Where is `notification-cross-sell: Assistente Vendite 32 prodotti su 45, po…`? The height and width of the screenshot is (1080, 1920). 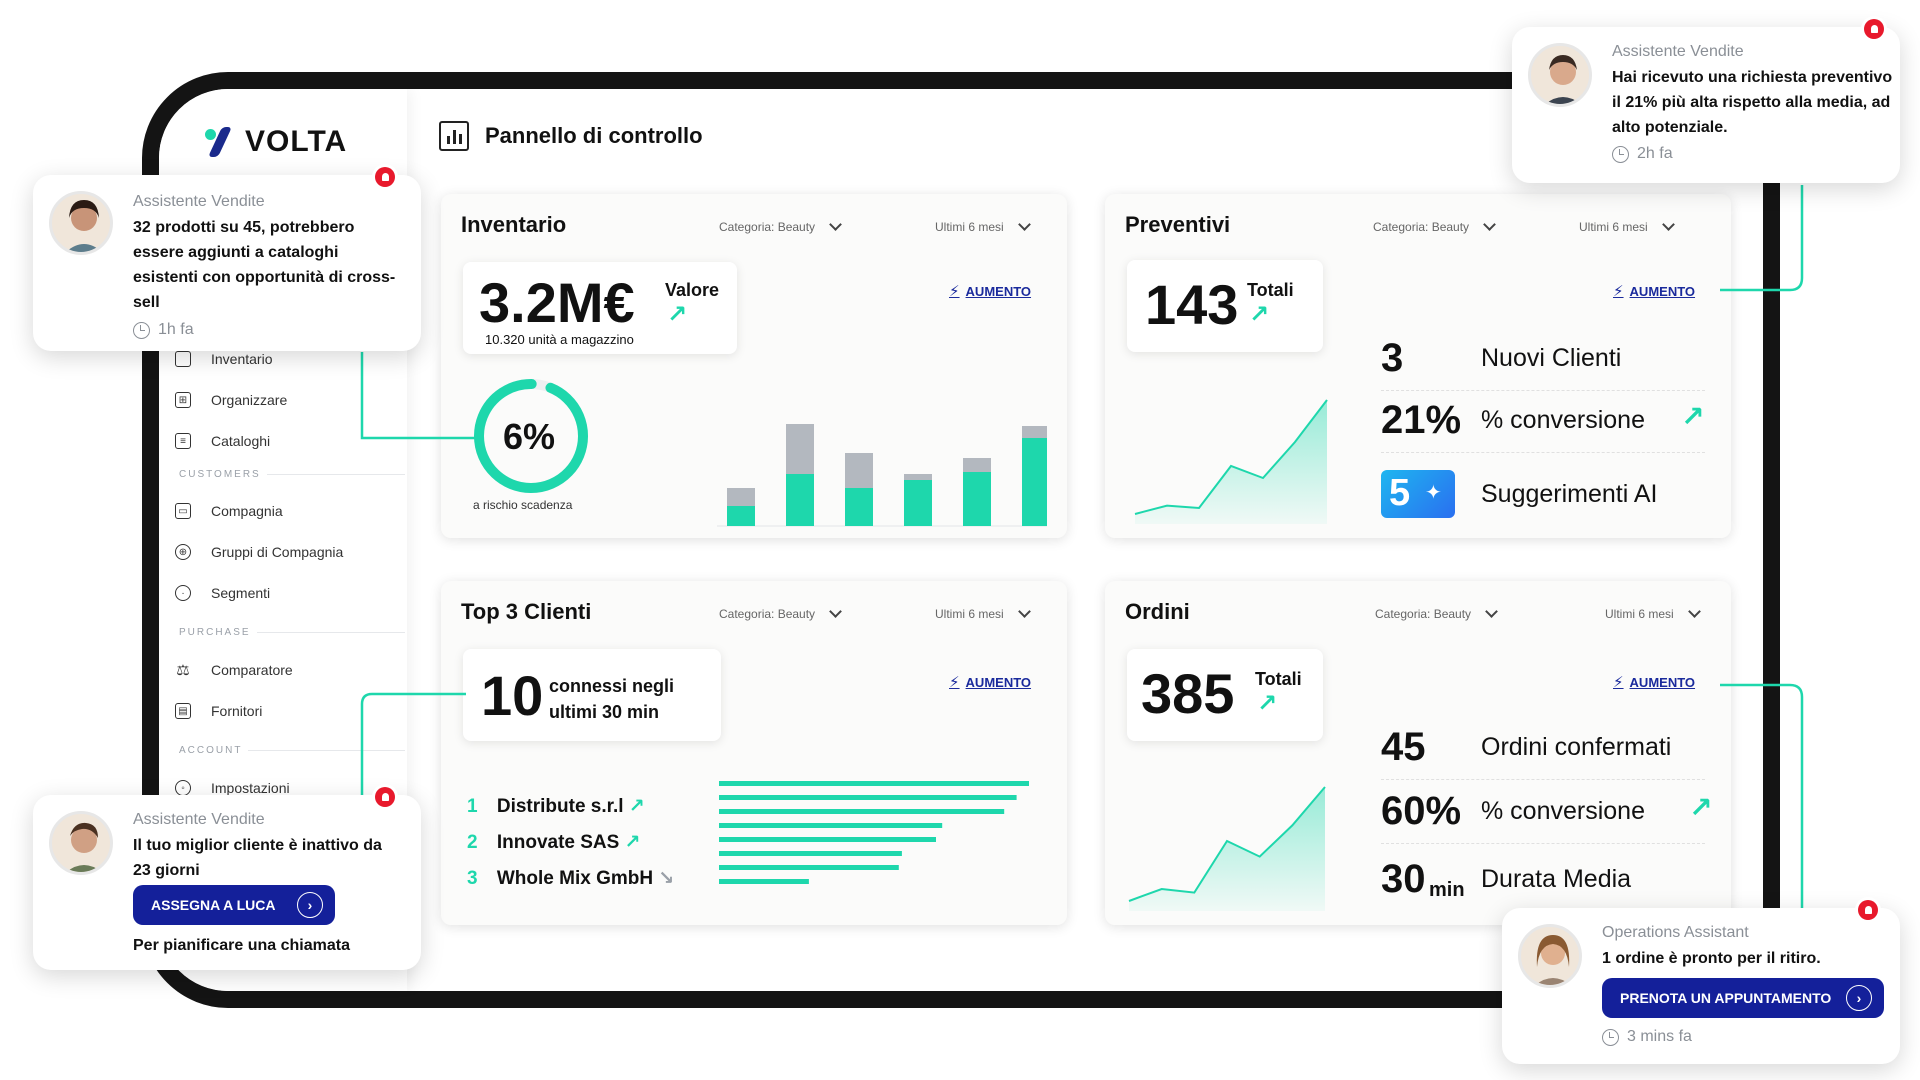
notification-cross-sell: Assistente Vendite 32 prodotti su 45, po… is located at coordinates (227, 259).